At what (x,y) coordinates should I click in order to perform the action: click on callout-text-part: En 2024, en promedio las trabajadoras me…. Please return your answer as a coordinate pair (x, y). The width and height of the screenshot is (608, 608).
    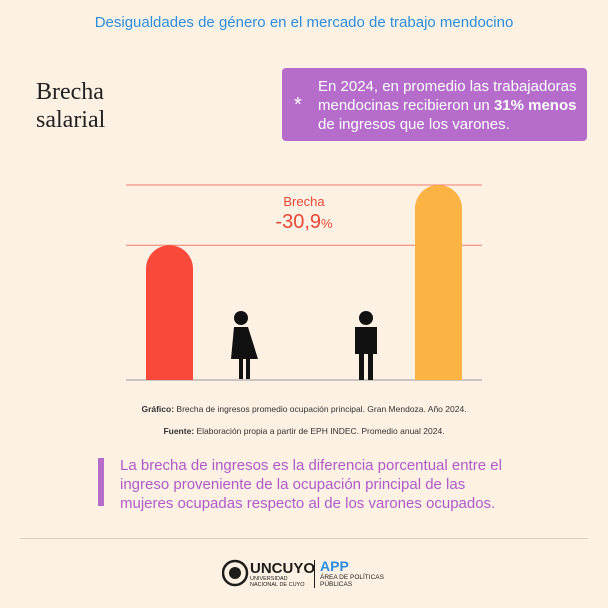
    Looking at the image, I should click on (447, 96).